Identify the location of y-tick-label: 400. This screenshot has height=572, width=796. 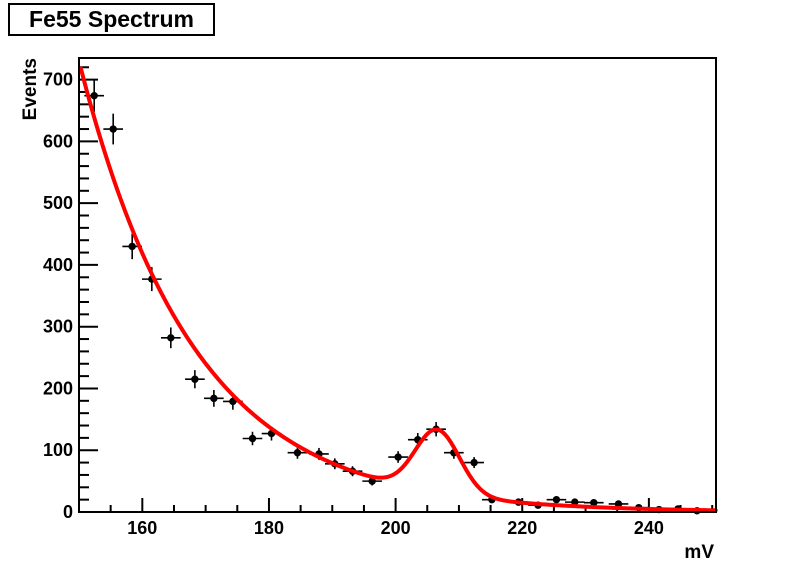
(58, 265).